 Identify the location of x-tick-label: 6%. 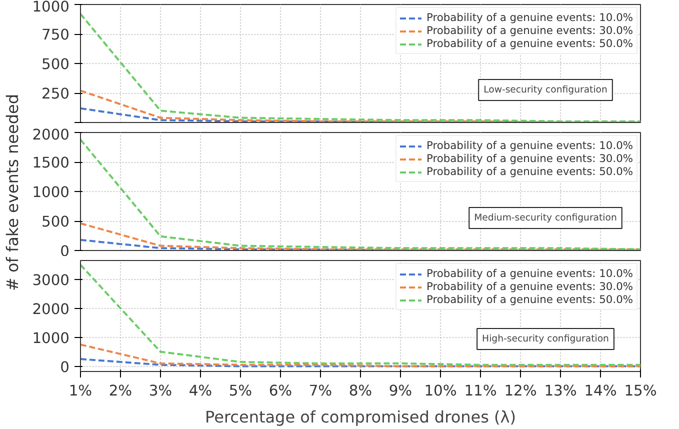
(280, 391).